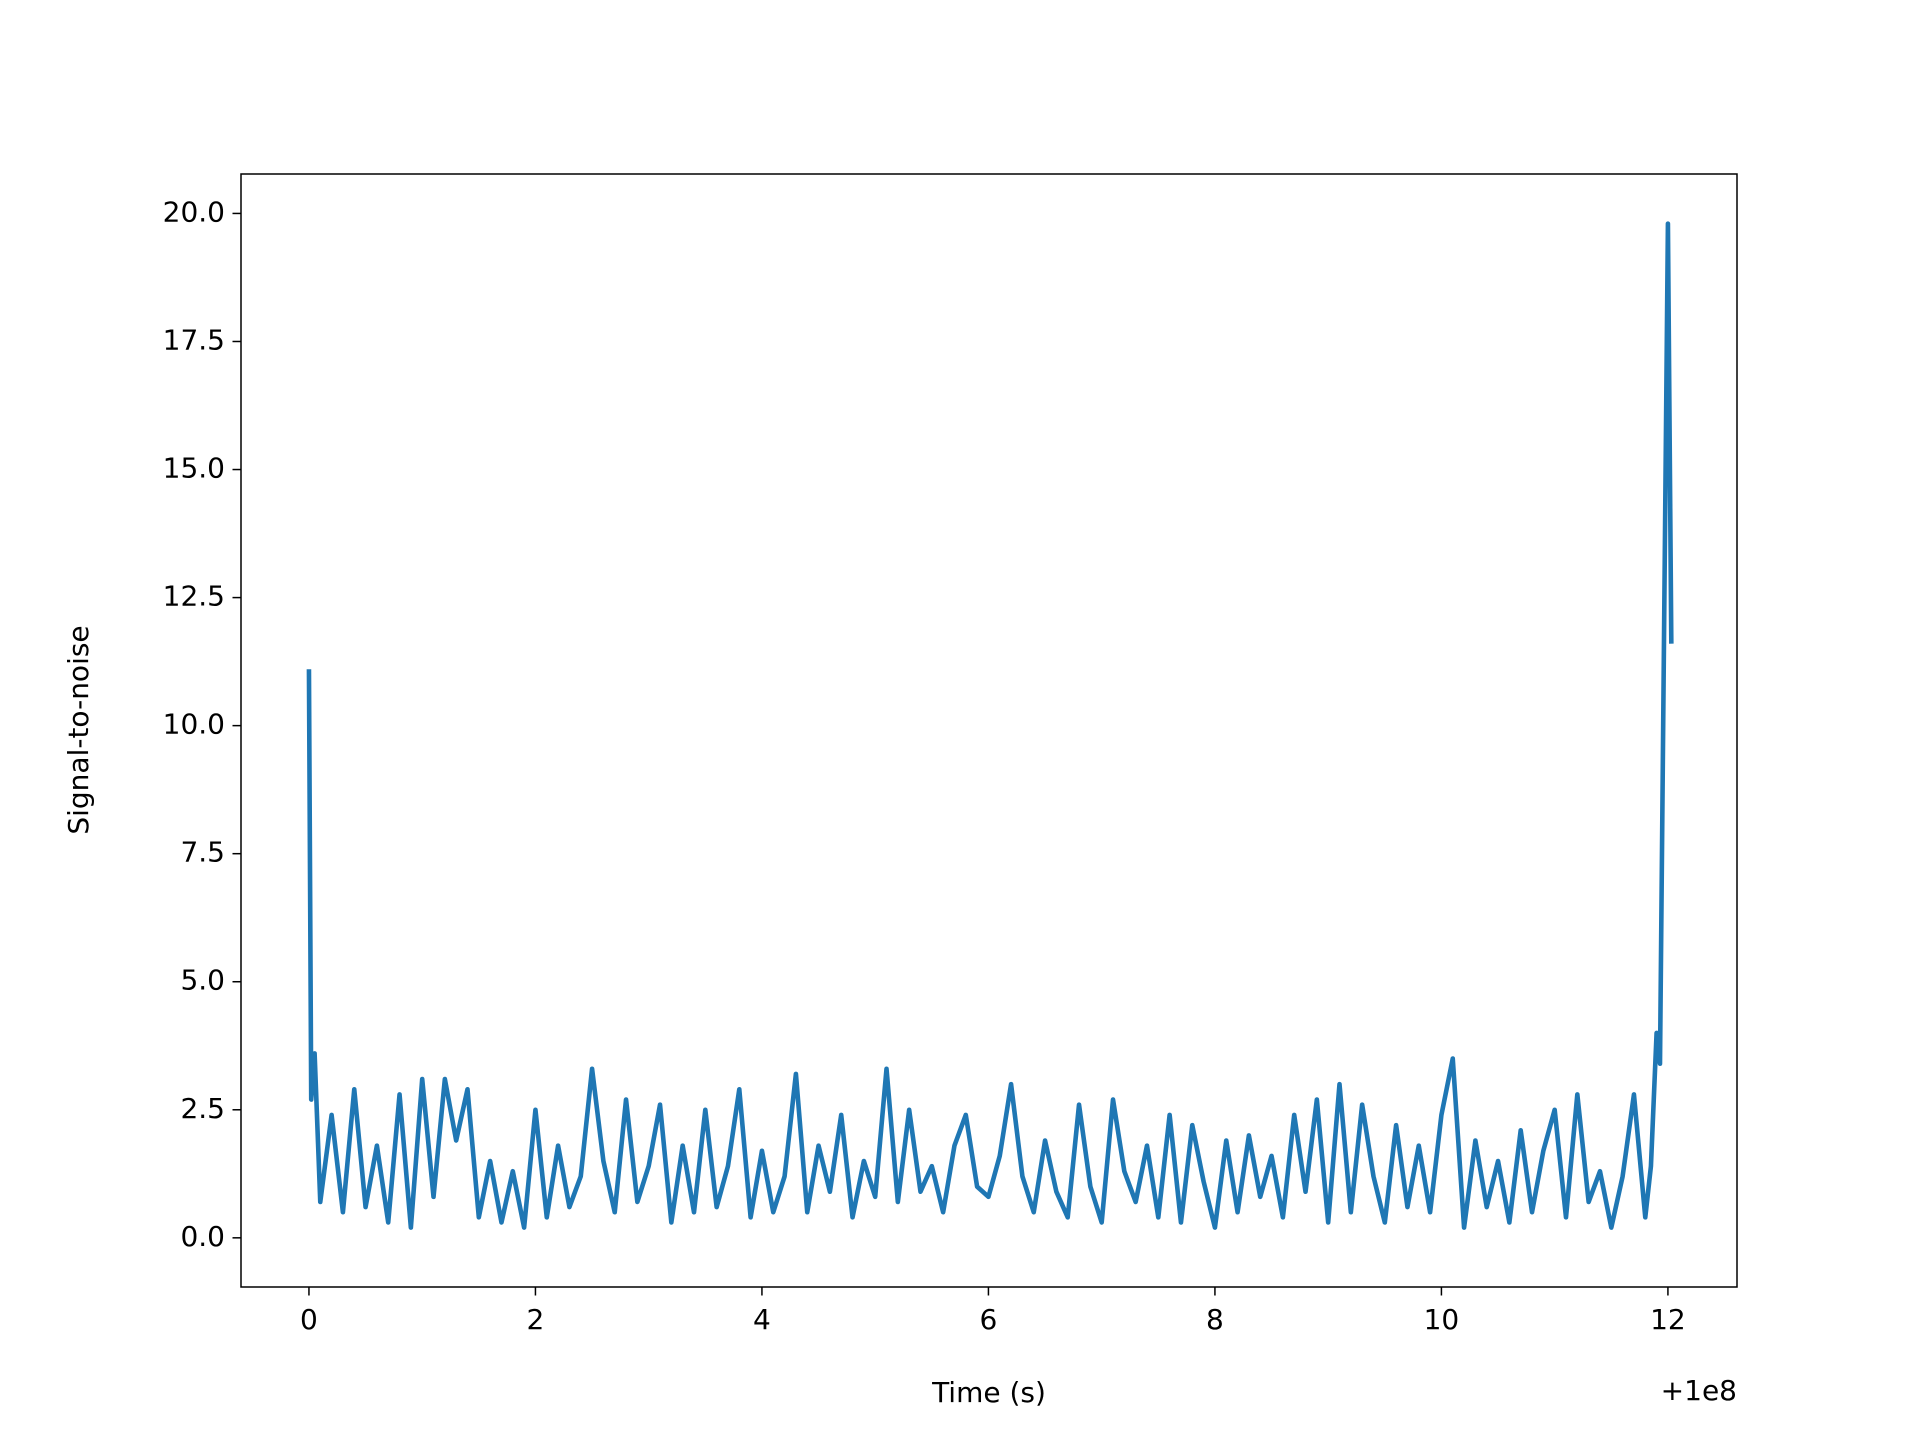 The width and height of the screenshot is (1920, 1440). Describe the element at coordinates (1668, 1319) in the screenshot. I see `x-tick-label: 12` at that location.